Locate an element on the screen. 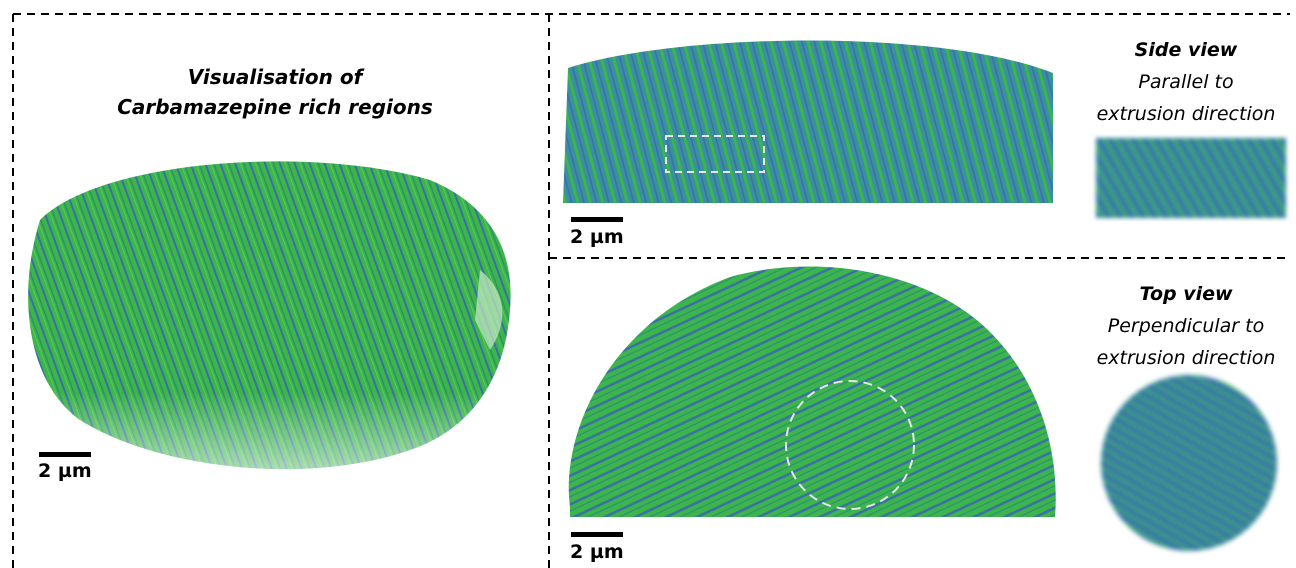 This screenshot has width=1296, height=568. left-title-line2: Carbamazepine rich regions is located at coordinates (275, 107).